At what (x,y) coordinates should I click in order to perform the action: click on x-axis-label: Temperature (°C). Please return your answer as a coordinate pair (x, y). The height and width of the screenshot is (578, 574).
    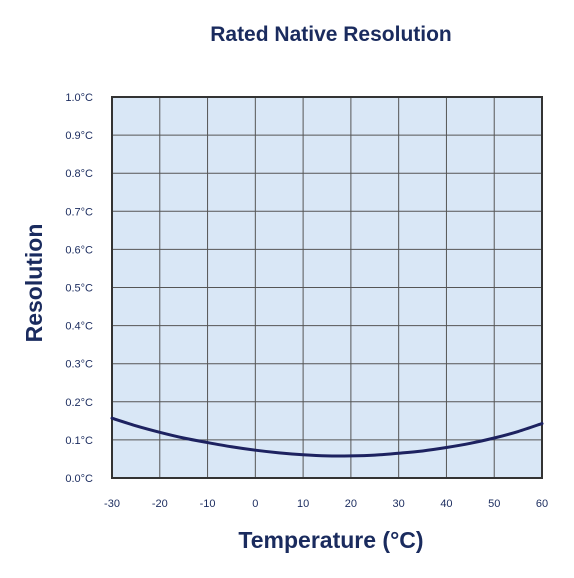
    Looking at the image, I should click on (330, 540).